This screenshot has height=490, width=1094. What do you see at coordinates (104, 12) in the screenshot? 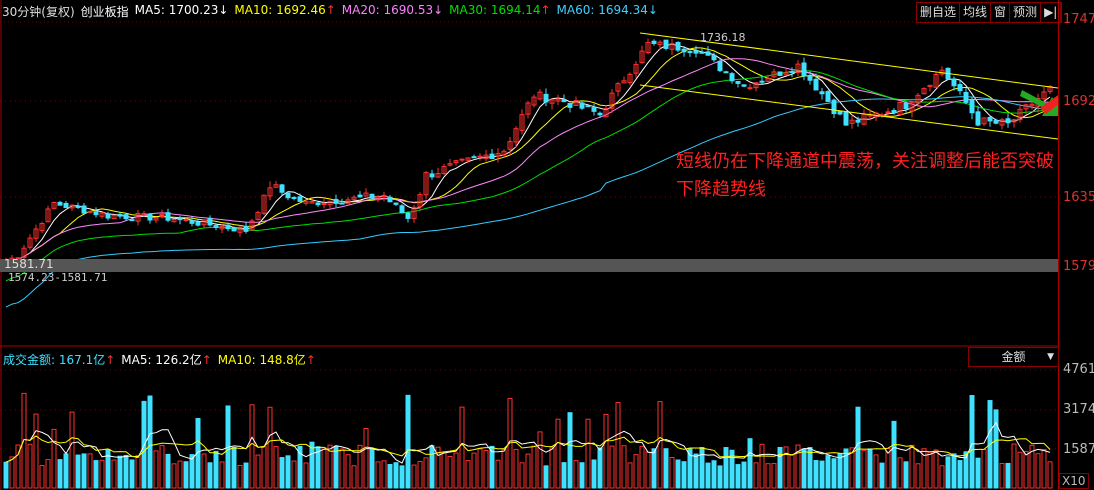
I see `index-name: 创业板指` at bounding box center [104, 12].